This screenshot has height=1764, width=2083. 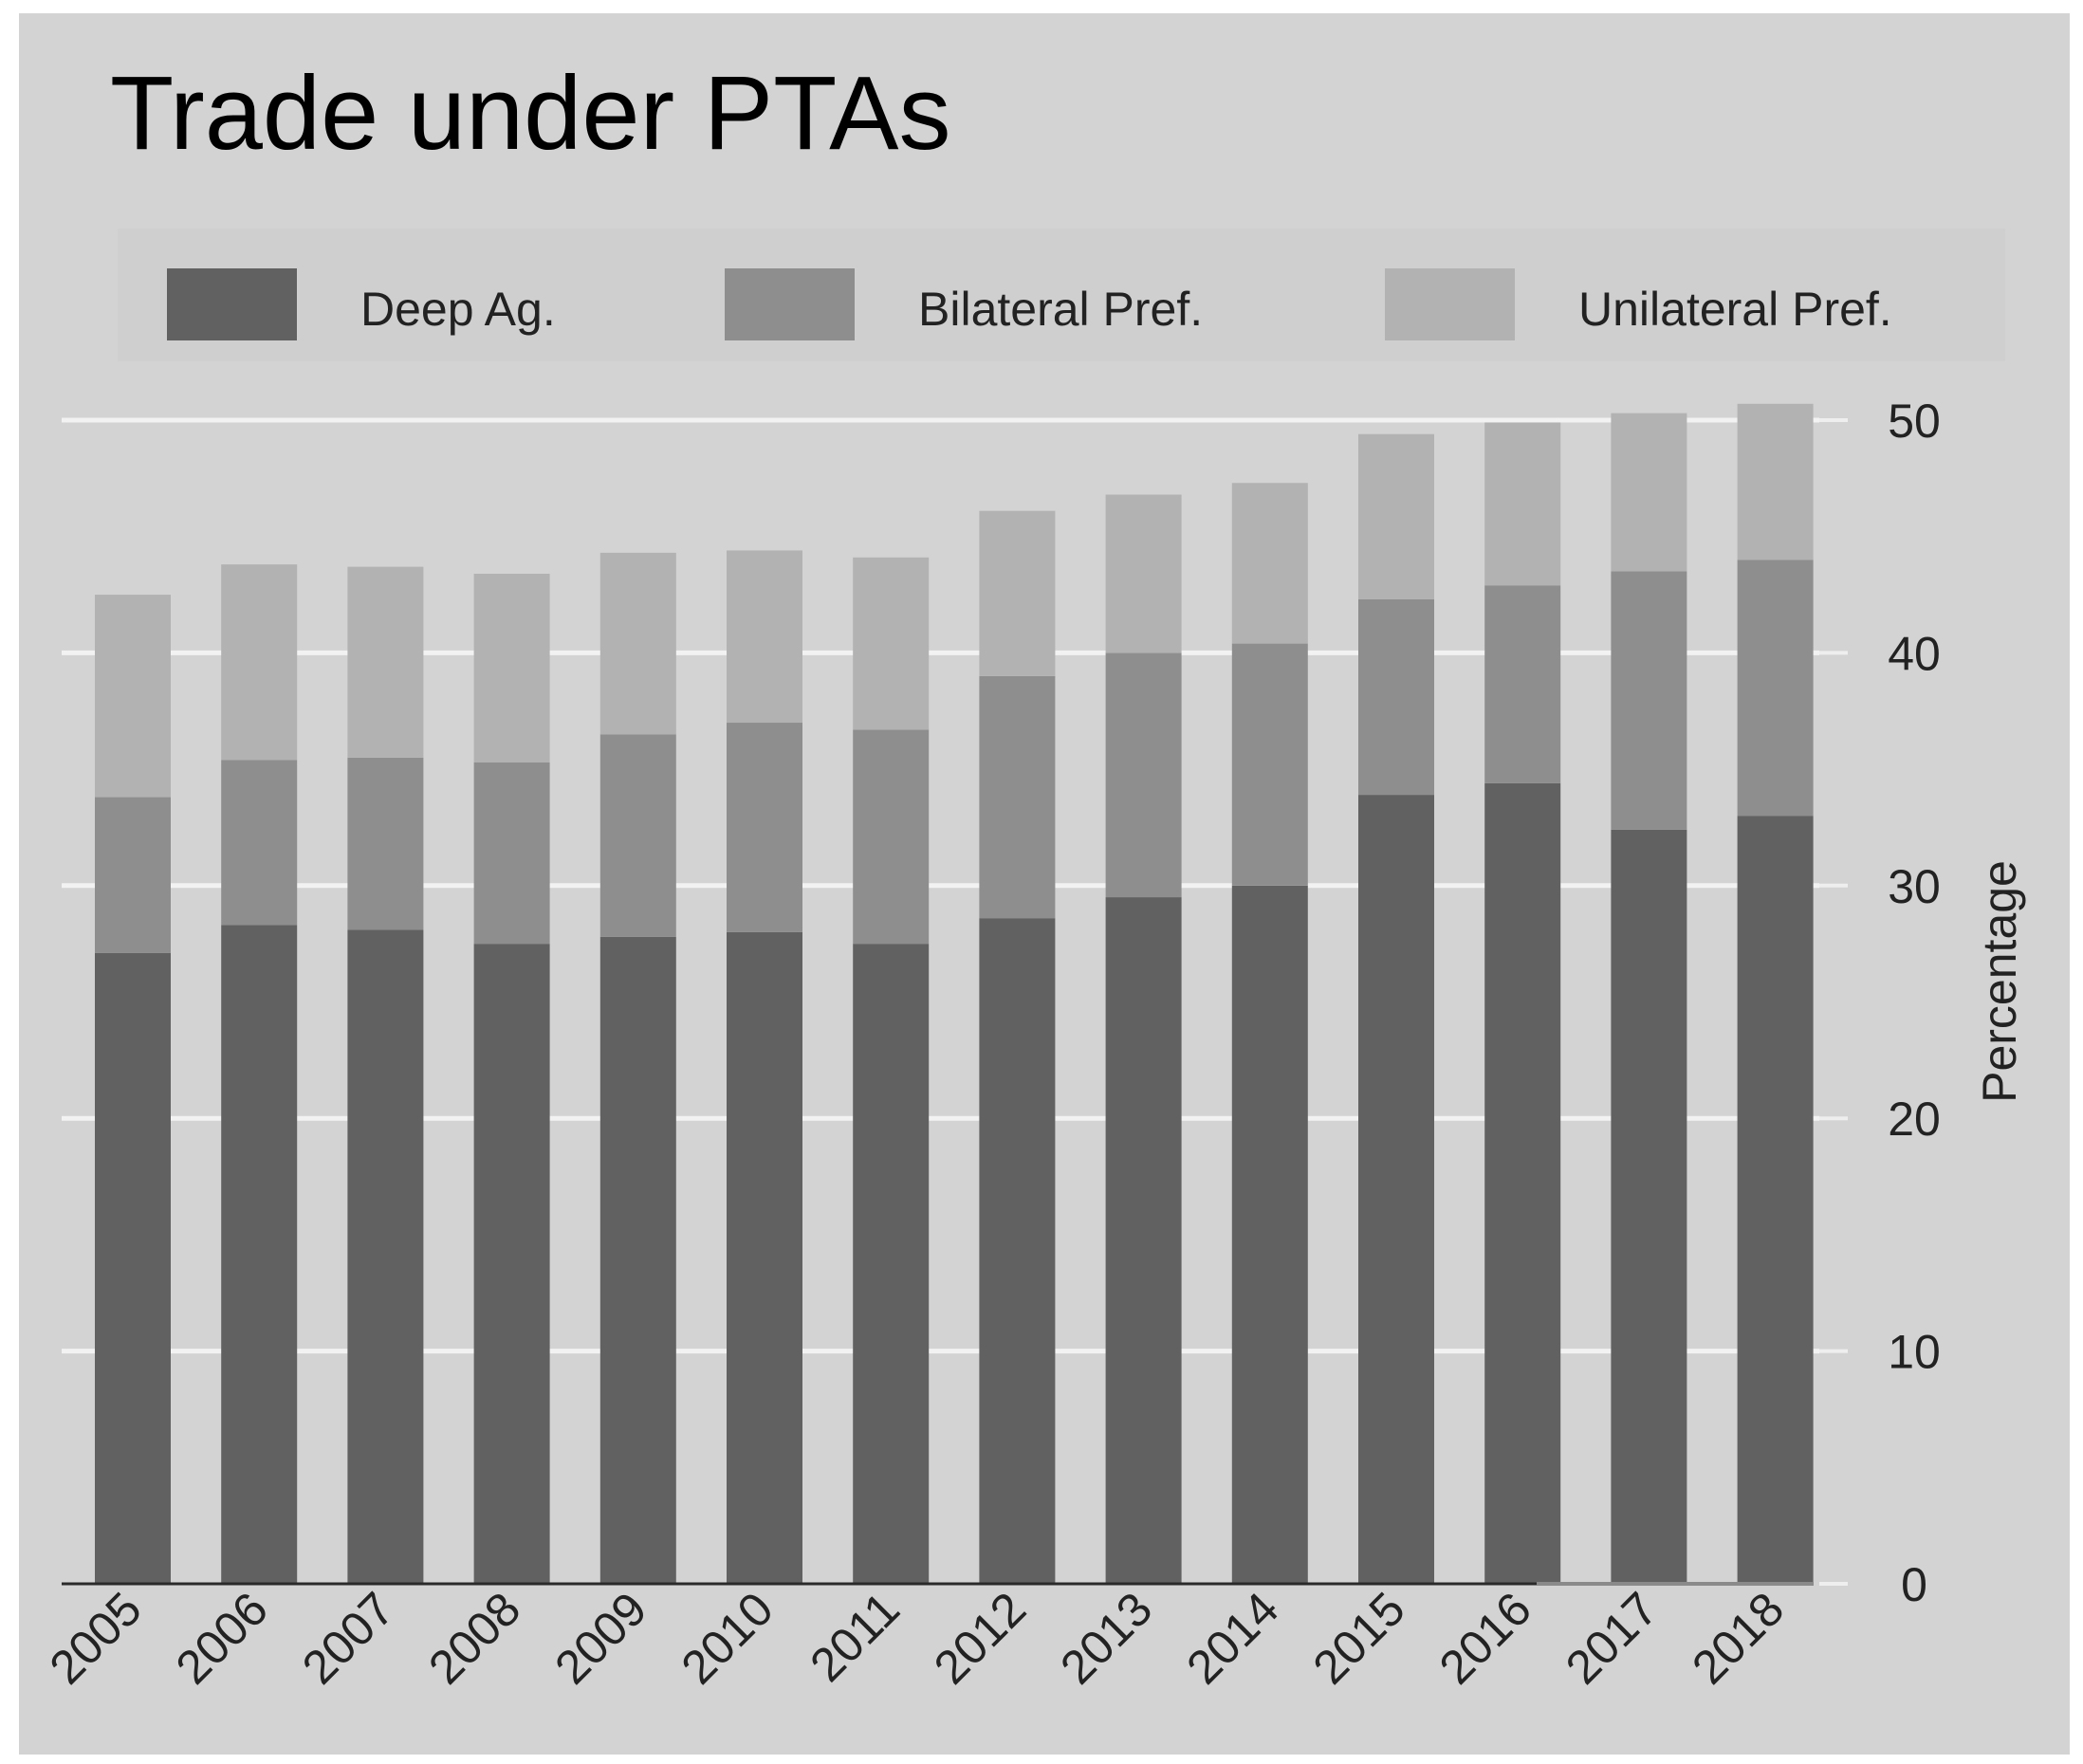 What do you see at coordinates (892, 643) in the screenshot?
I see `bar-2011-unilateral-pref` at bounding box center [892, 643].